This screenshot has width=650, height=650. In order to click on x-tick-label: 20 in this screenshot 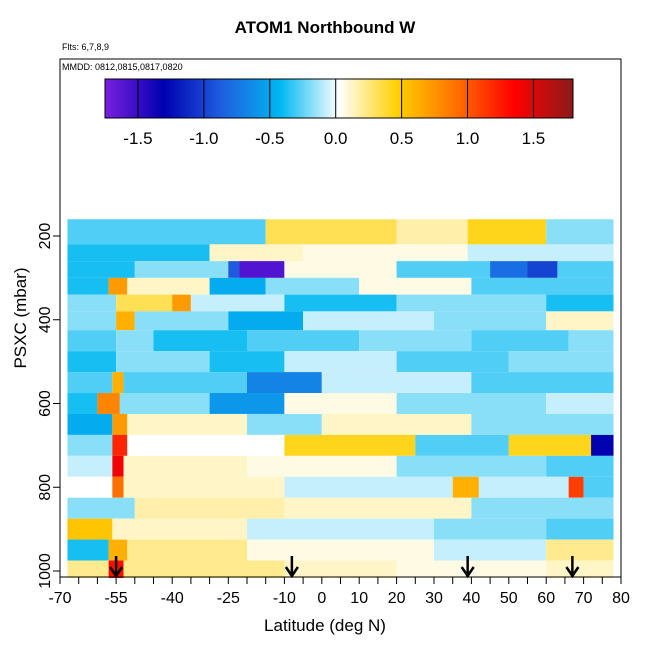, I will do `click(397, 598)`.